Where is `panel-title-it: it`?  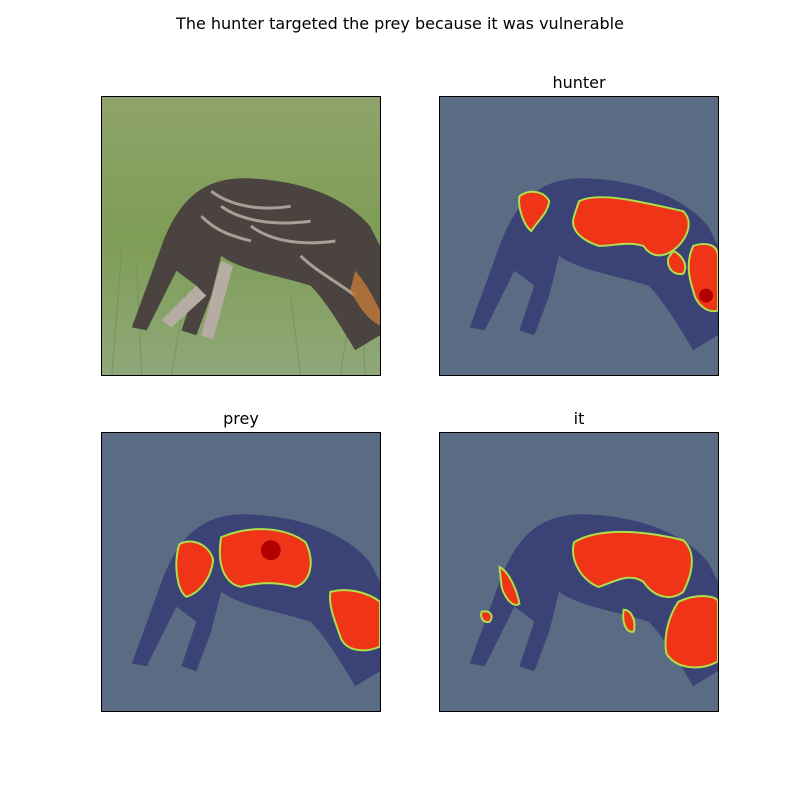
panel-title-it: it is located at coordinates (579, 418).